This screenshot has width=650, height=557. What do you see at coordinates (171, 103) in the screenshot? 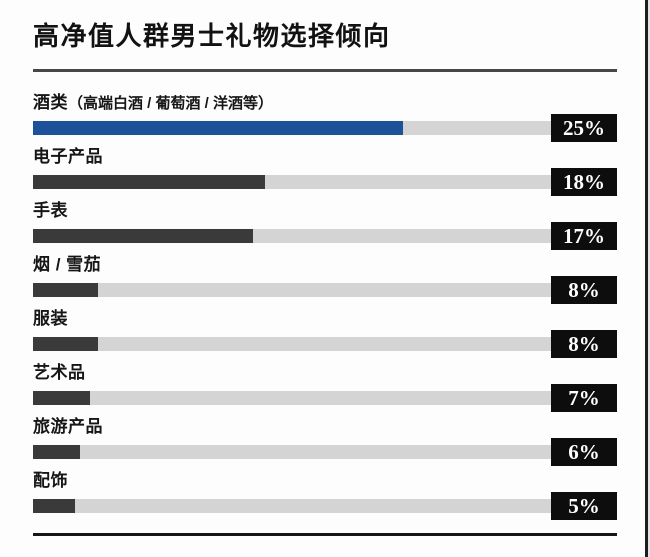
I see `bar-category-note: （高端白酒 / 葡萄酒 / 洋酒等）` at bounding box center [171, 103].